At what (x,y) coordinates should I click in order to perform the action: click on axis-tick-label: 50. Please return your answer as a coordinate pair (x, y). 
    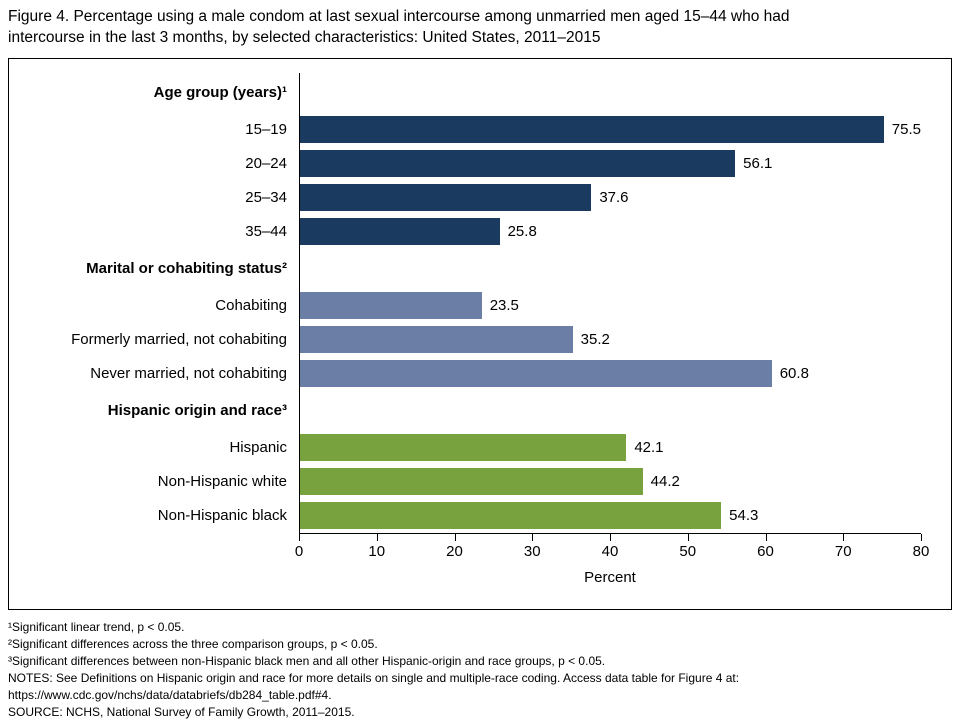
    Looking at the image, I should click on (688, 551).